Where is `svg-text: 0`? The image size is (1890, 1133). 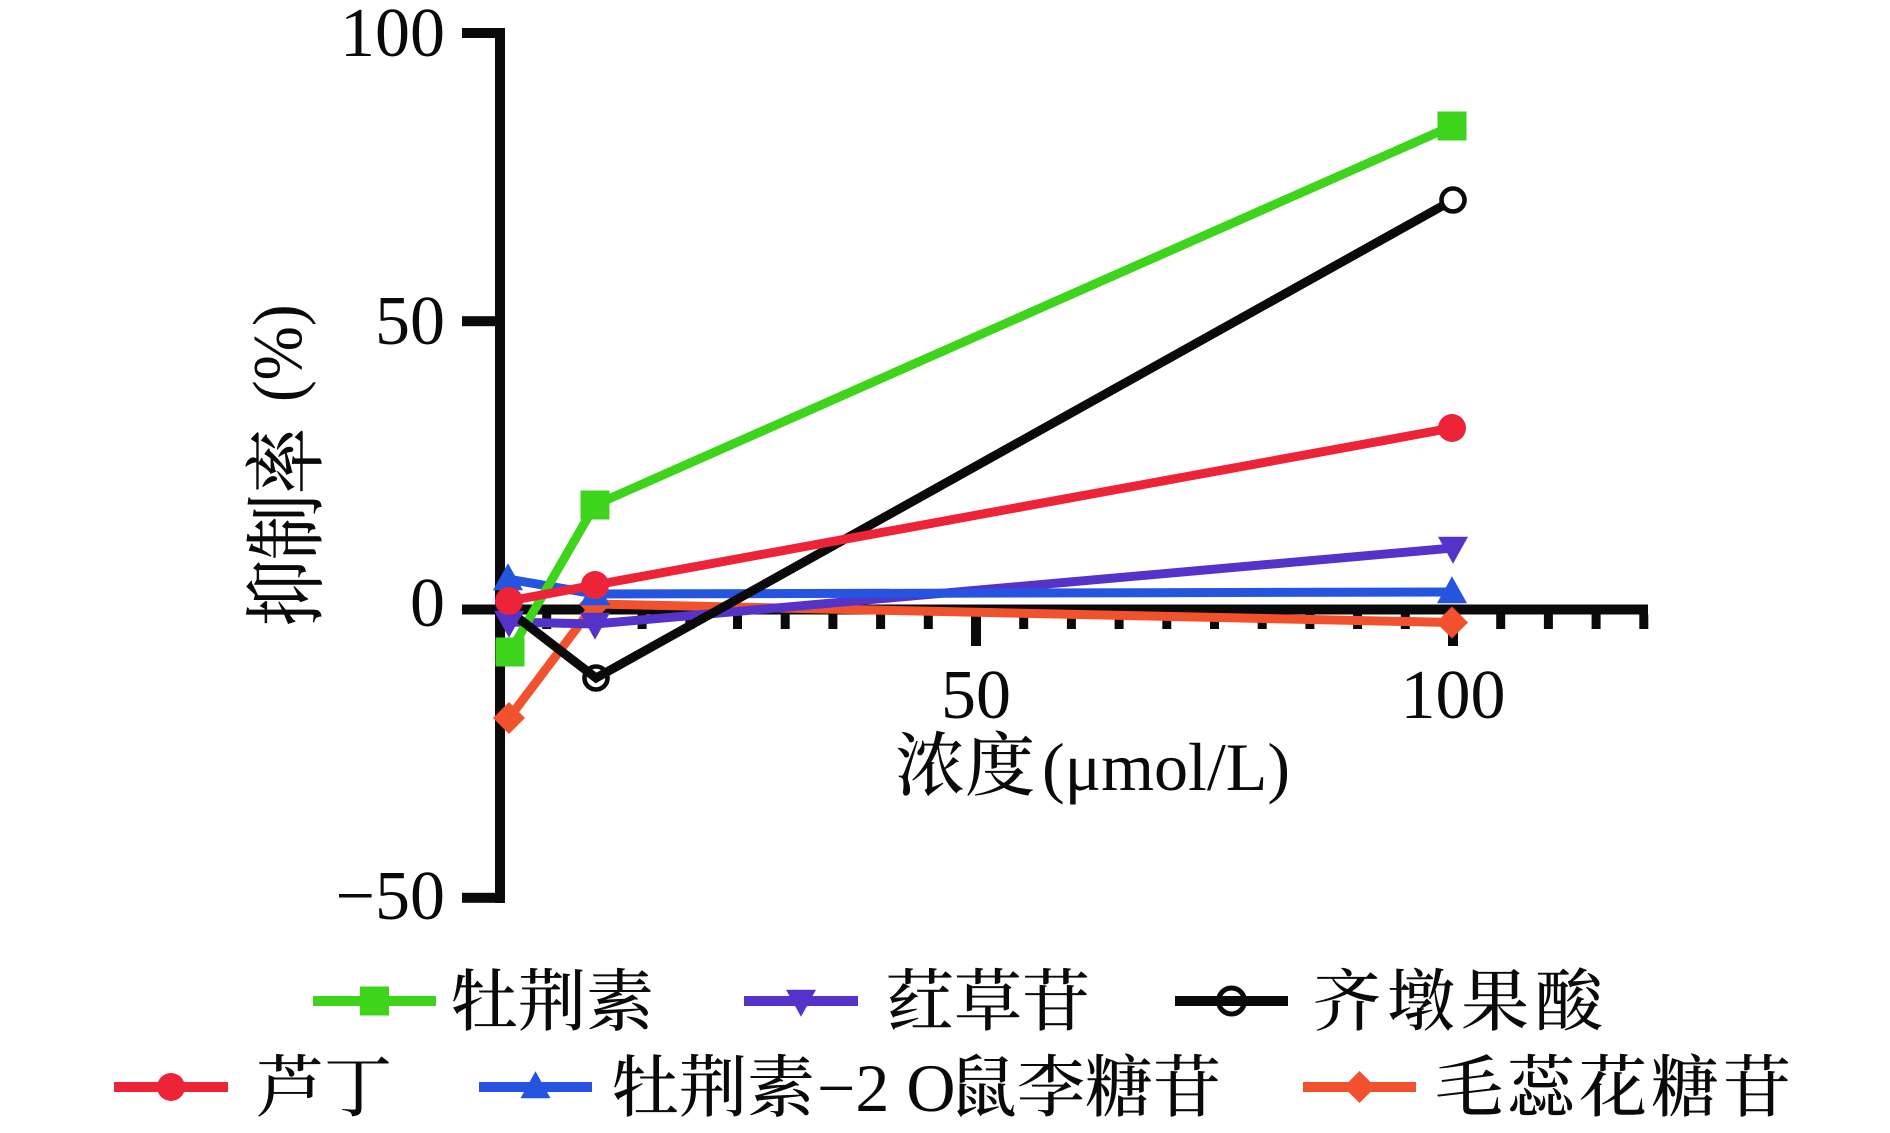
svg-text: 0 is located at coordinates (427, 603).